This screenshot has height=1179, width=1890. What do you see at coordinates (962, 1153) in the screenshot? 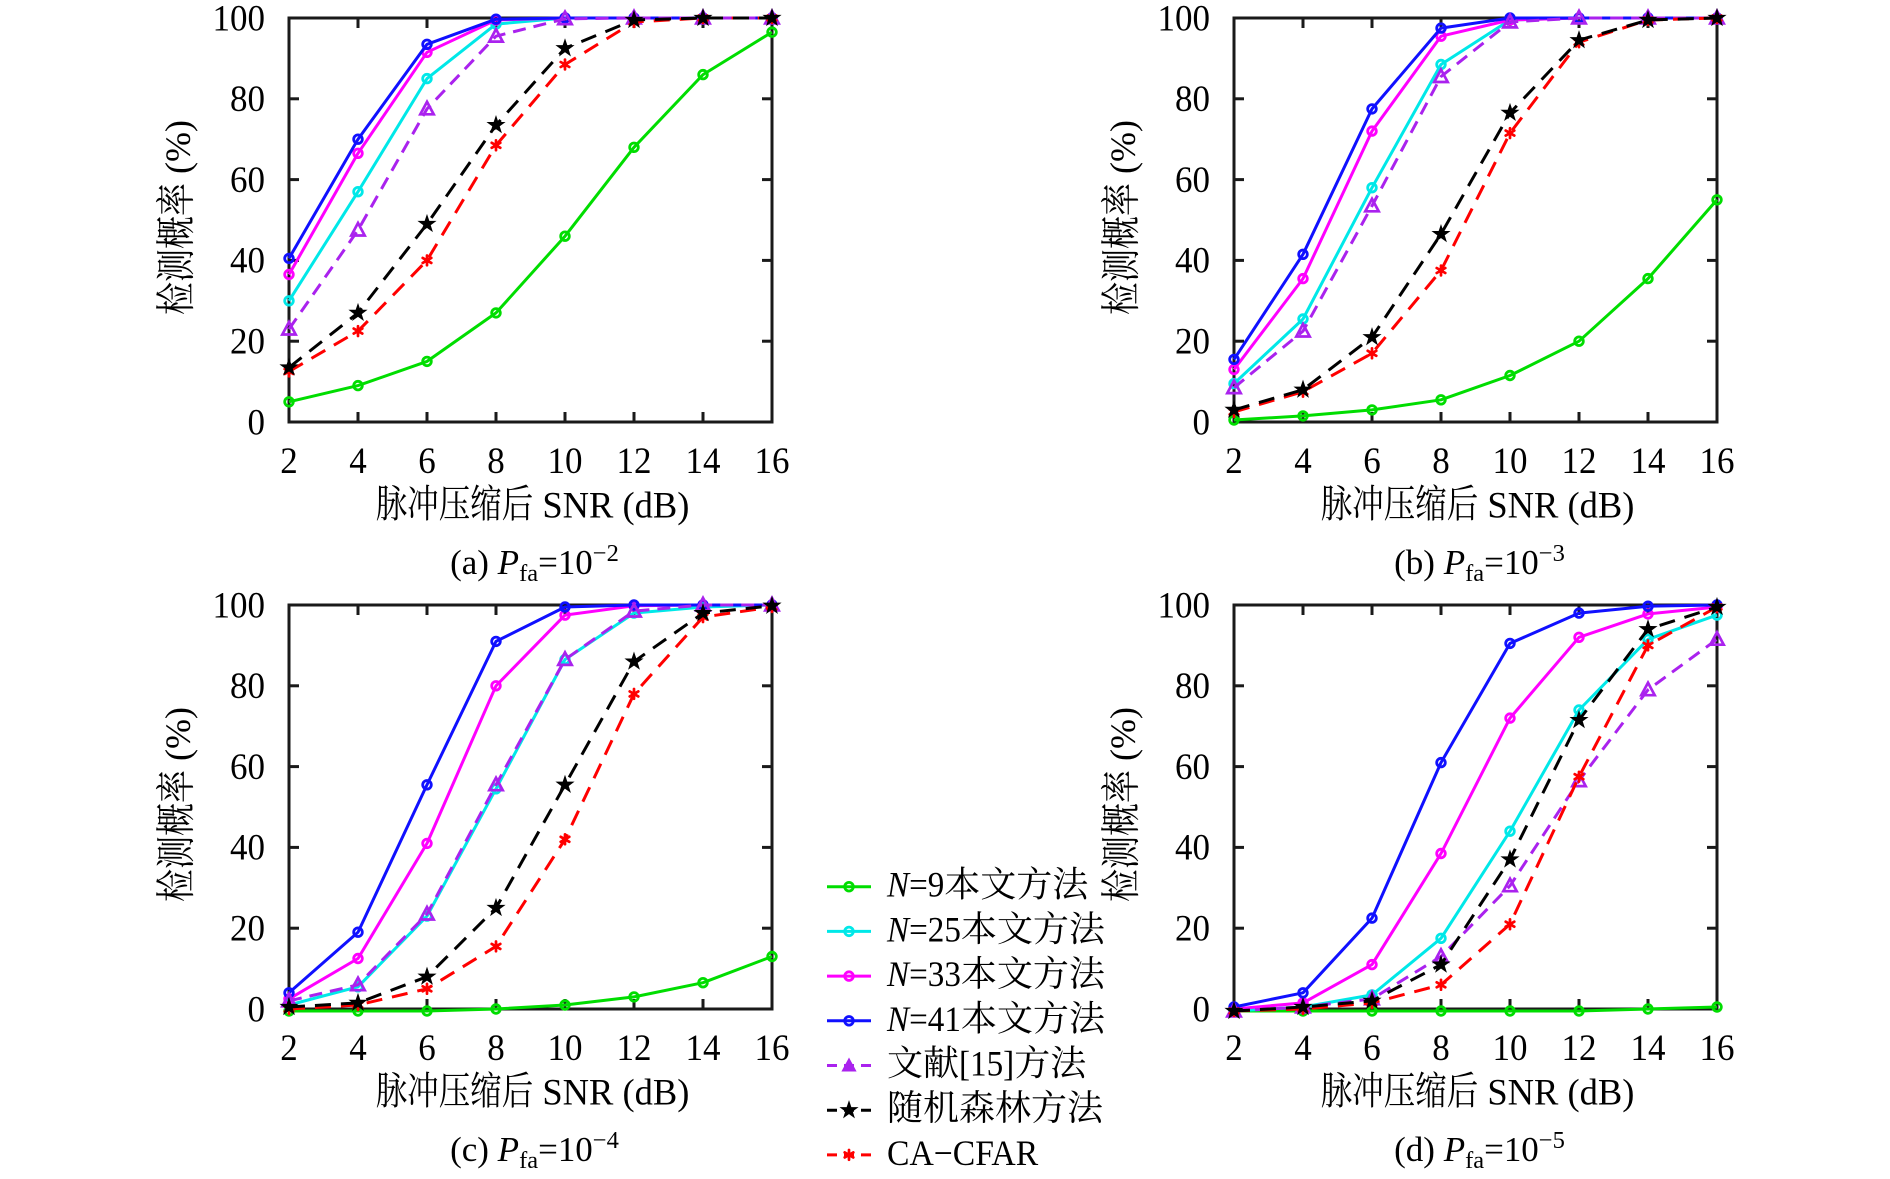
I see `svg-text: CA−CFAR` at bounding box center [962, 1153].